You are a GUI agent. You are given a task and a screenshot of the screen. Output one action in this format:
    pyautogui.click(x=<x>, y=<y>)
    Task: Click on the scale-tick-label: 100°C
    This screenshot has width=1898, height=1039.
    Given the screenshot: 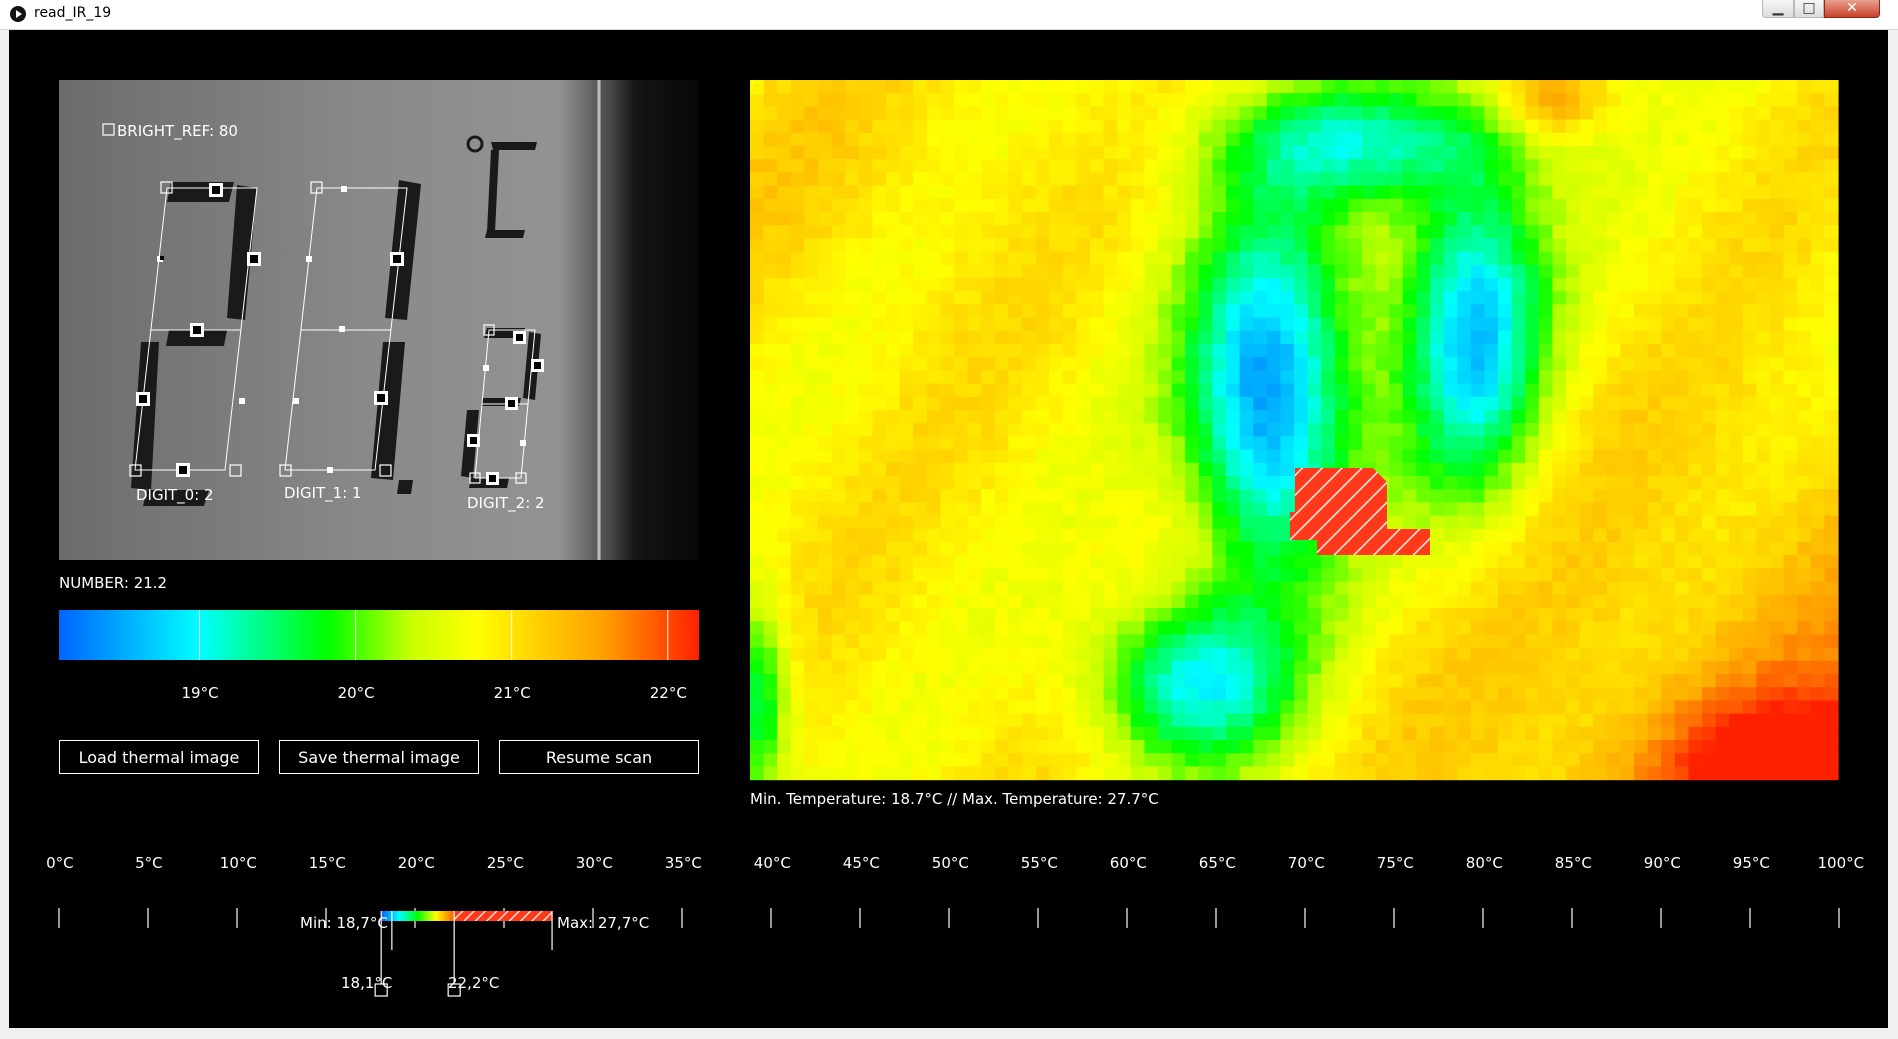 What is the action you would take?
    pyautogui.click(x=1841, y=863)
    